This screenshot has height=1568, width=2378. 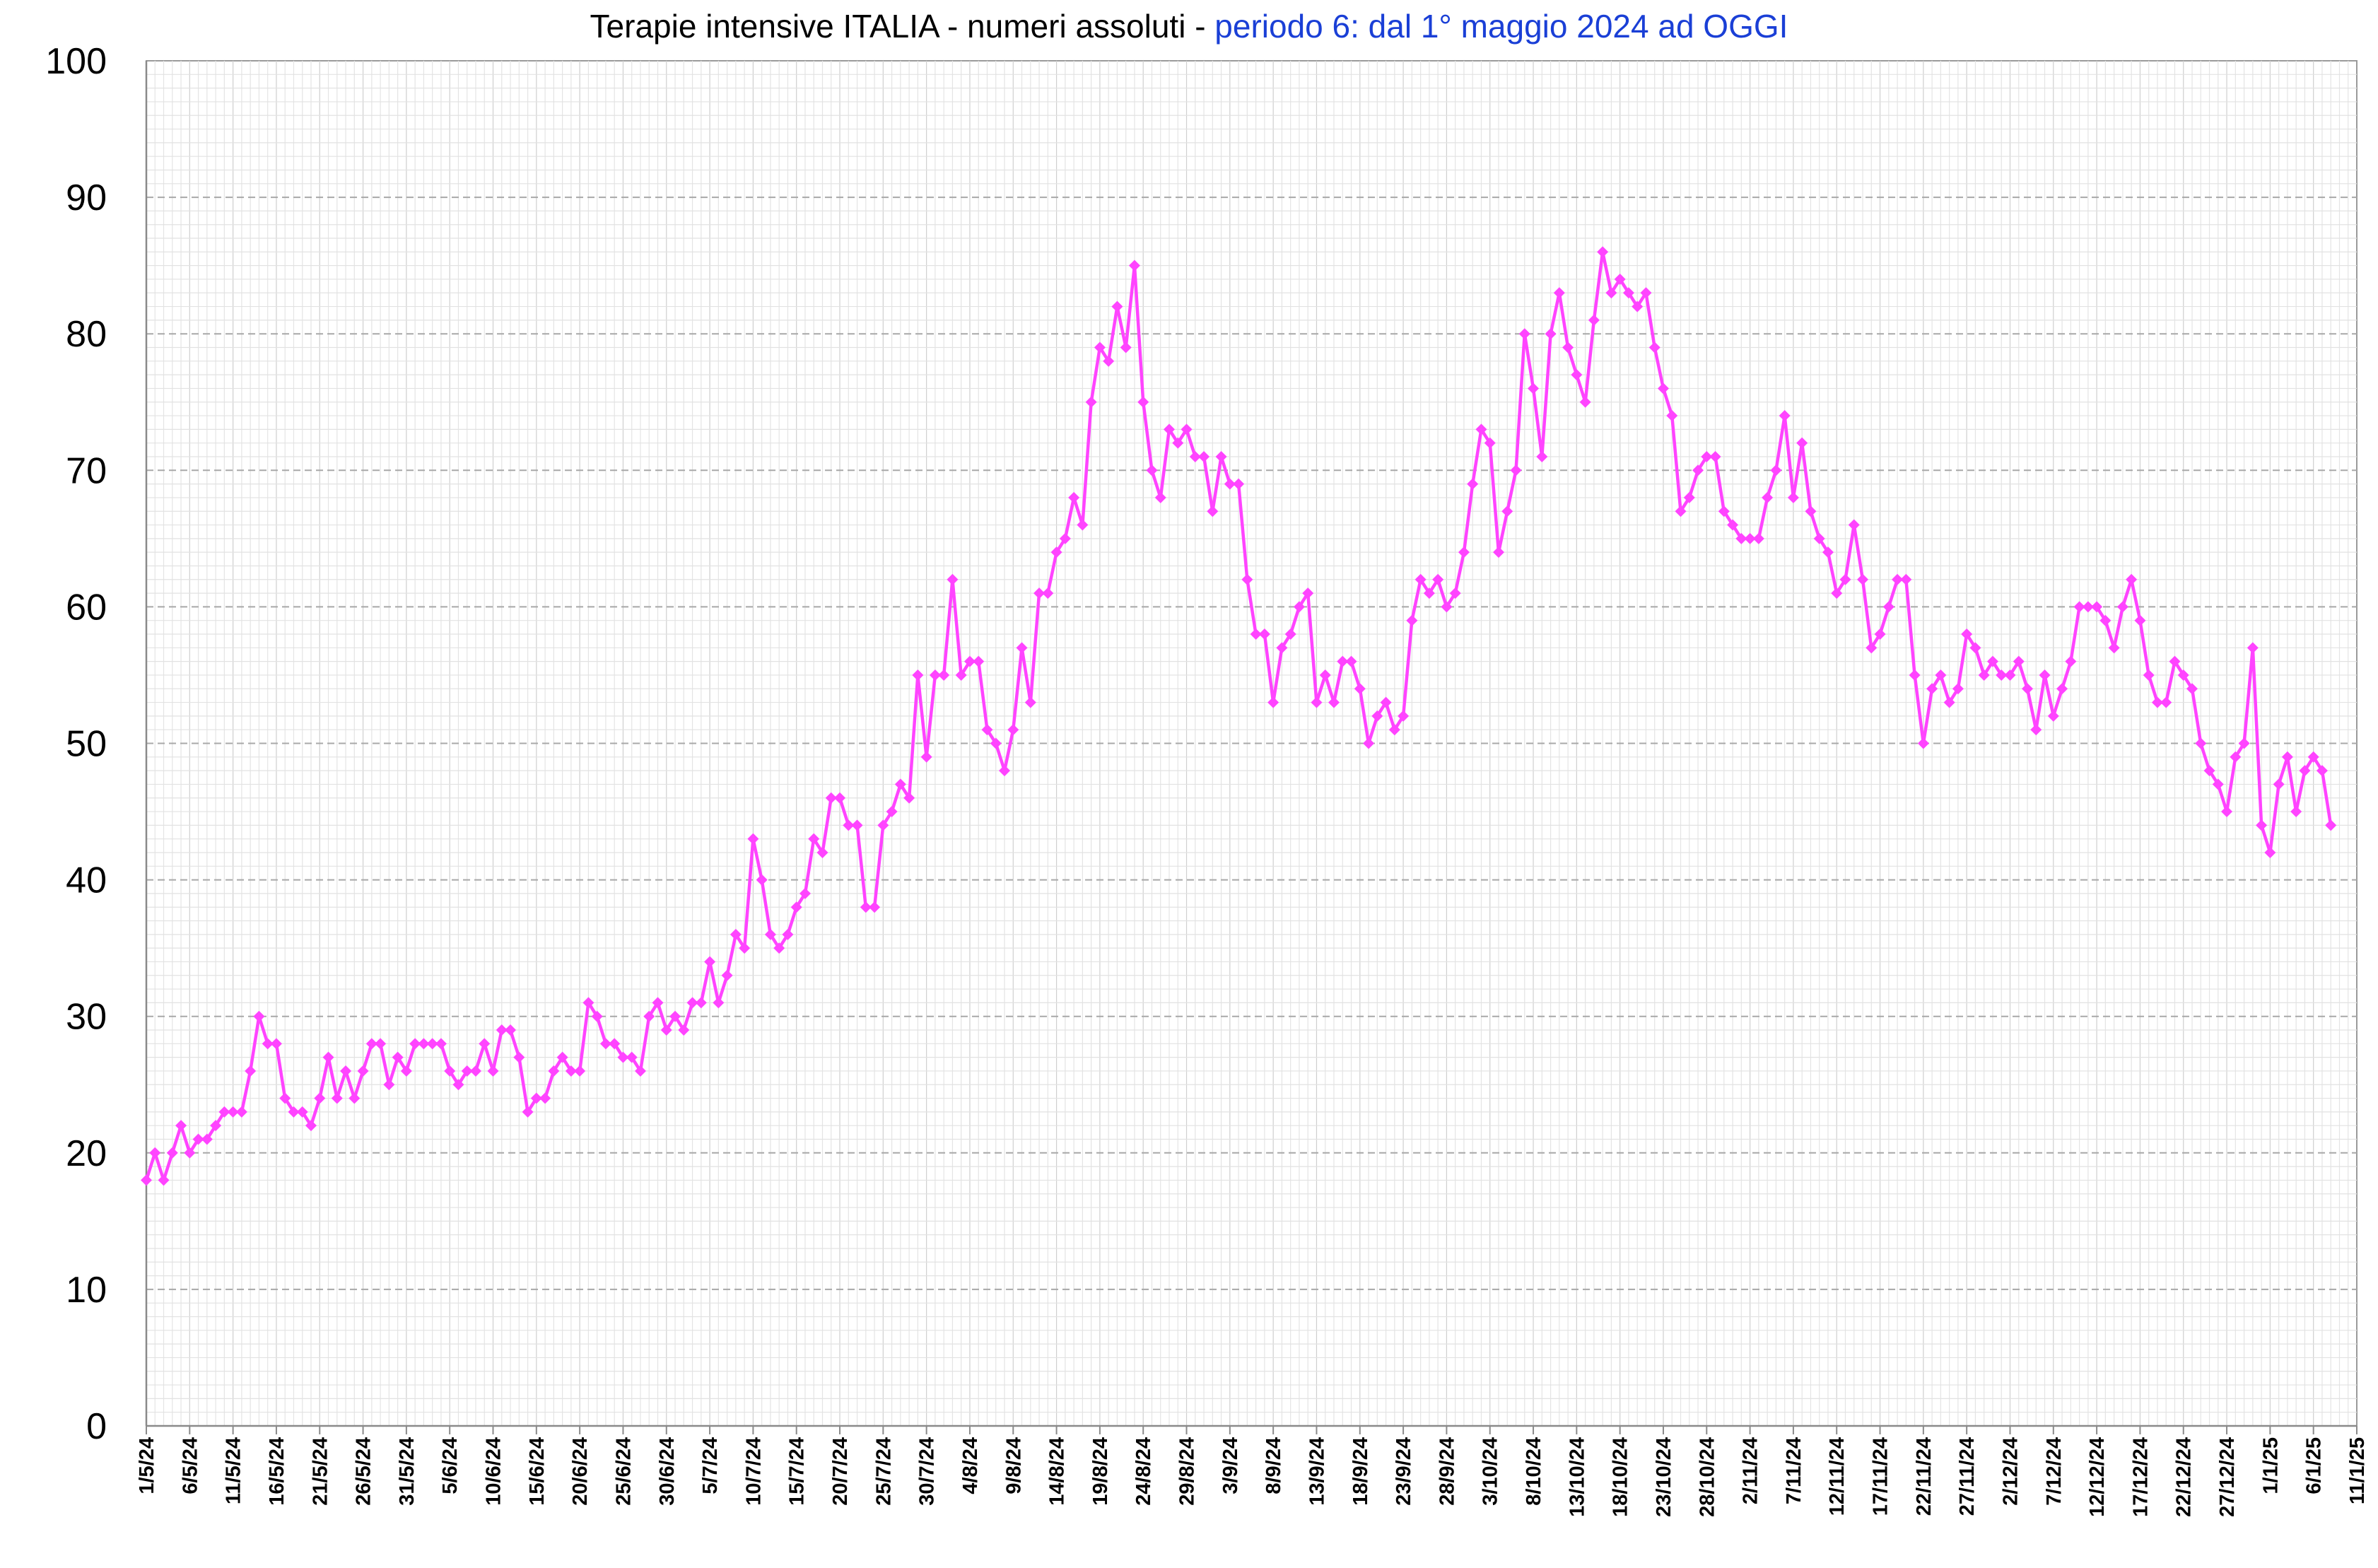 What do you see at coordinates (2357, 1470) in the screenshot?
I see `x-tick-label: 11/1/25` at bounding box center [2357, 1470].